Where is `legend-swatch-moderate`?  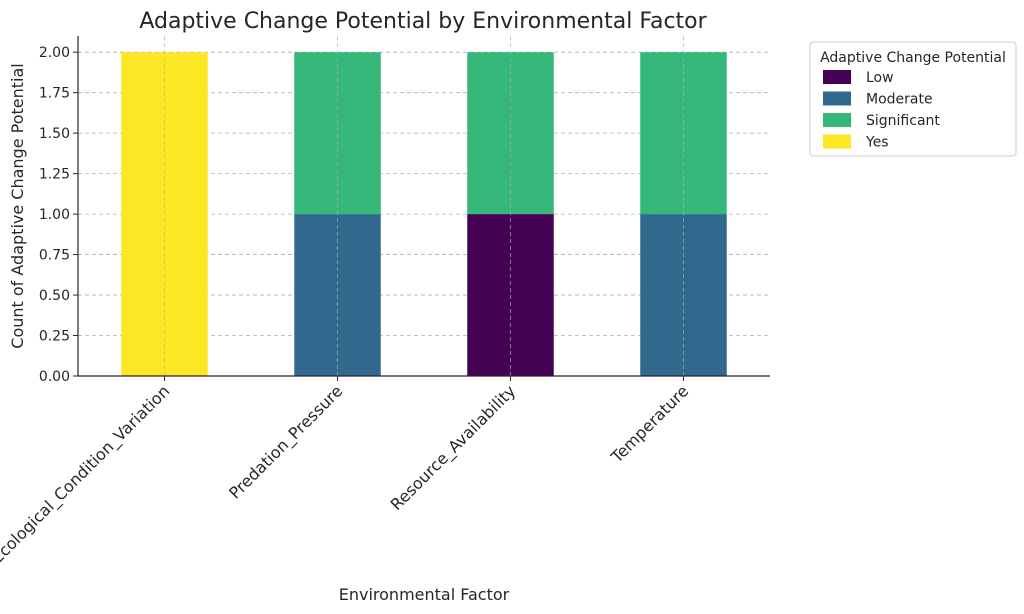 legend-swatch-moderate is located at coordinates (837, 98).